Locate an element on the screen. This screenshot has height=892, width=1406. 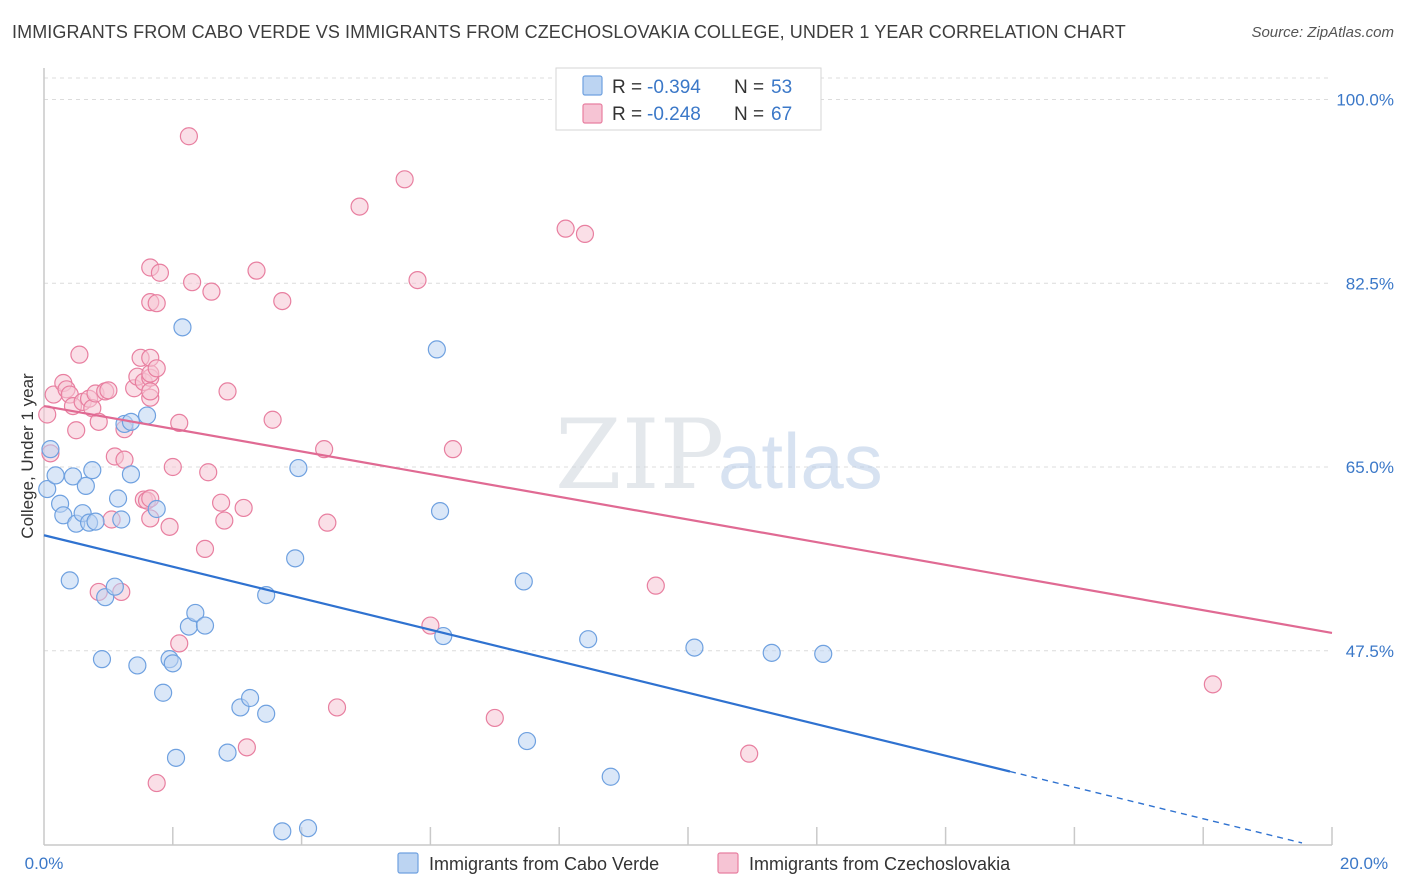
x-tick-label-max: 20.0% is located at coordinates (1364, 863).